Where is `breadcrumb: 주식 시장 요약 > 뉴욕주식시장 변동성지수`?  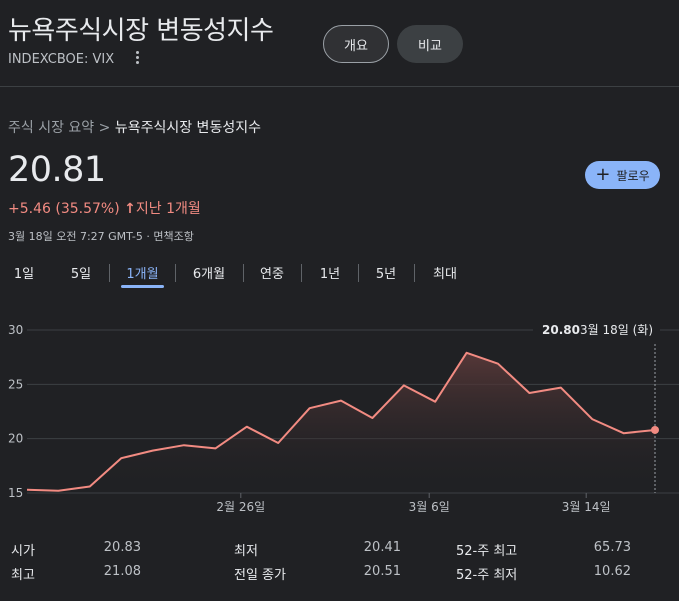
breadcrumb: 주식 시장 요약 > 뉴욕주식시장 변동성지수 is located at coordinates (134, 127).